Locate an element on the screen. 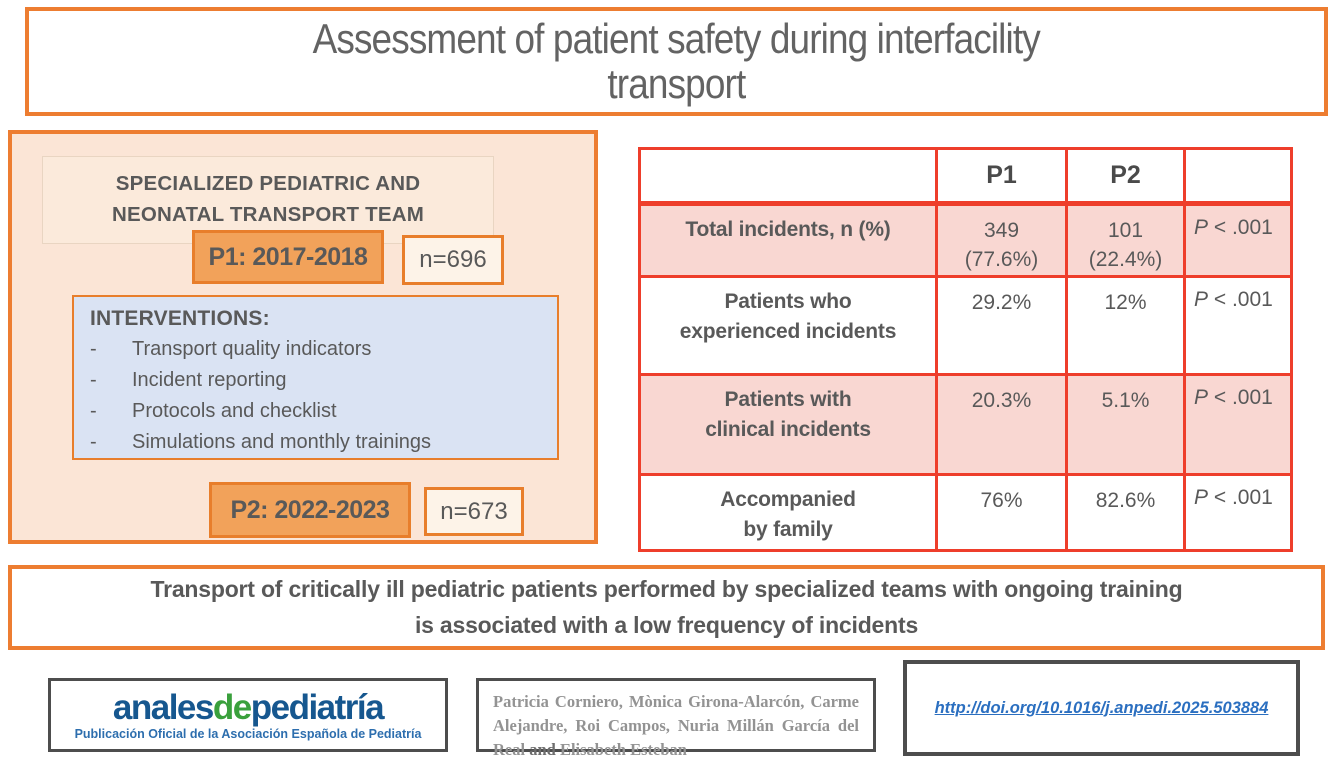  intervention-label: Simulations and monthly trainings is located at coordinates (282, 442).